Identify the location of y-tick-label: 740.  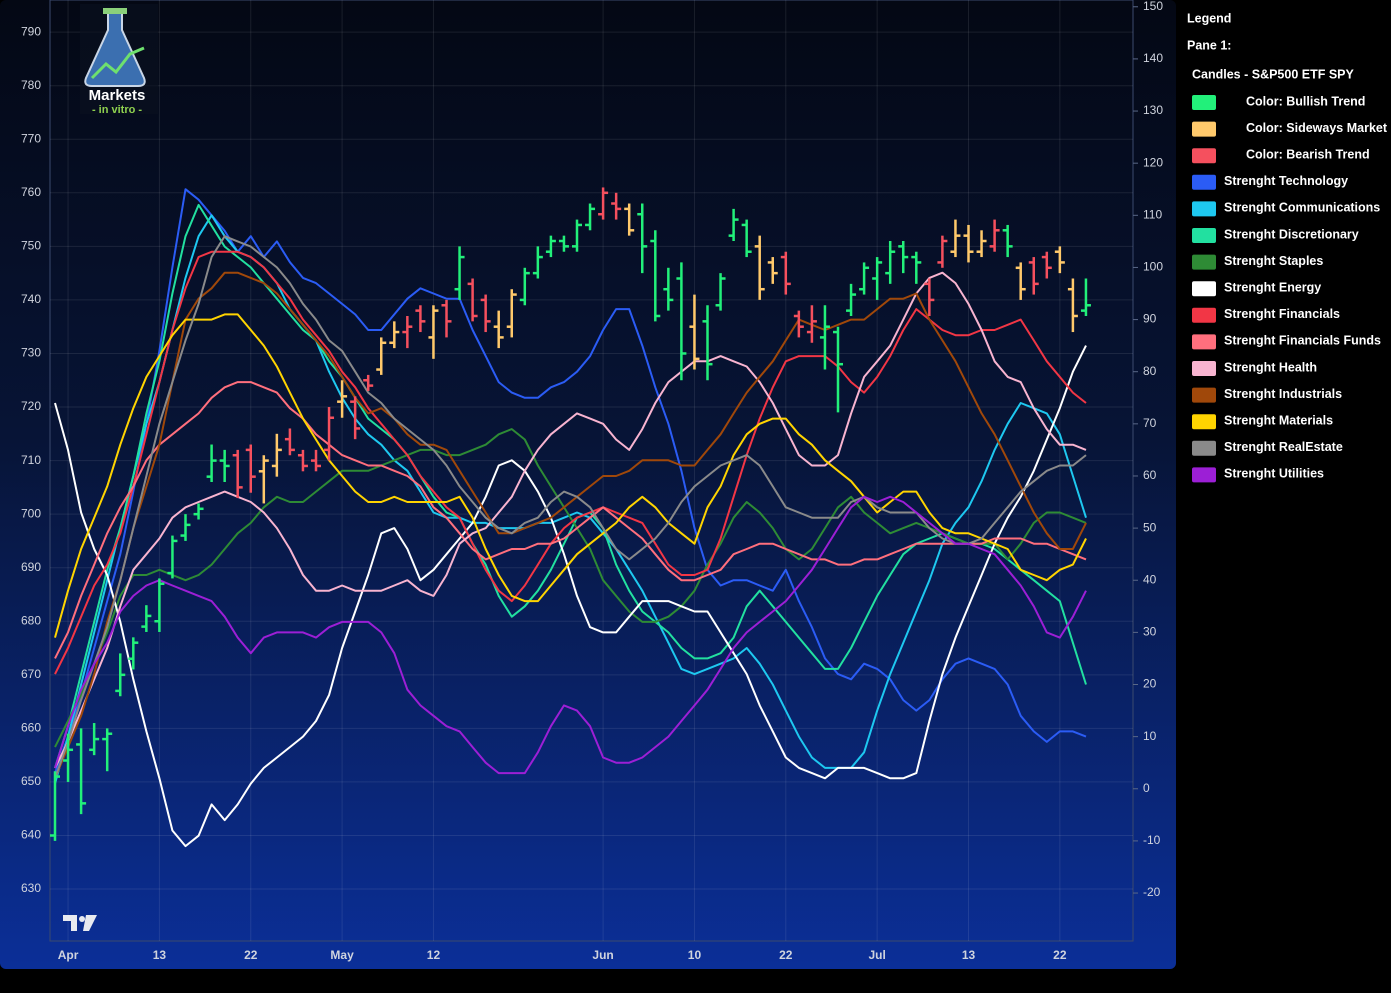
(31, 299).